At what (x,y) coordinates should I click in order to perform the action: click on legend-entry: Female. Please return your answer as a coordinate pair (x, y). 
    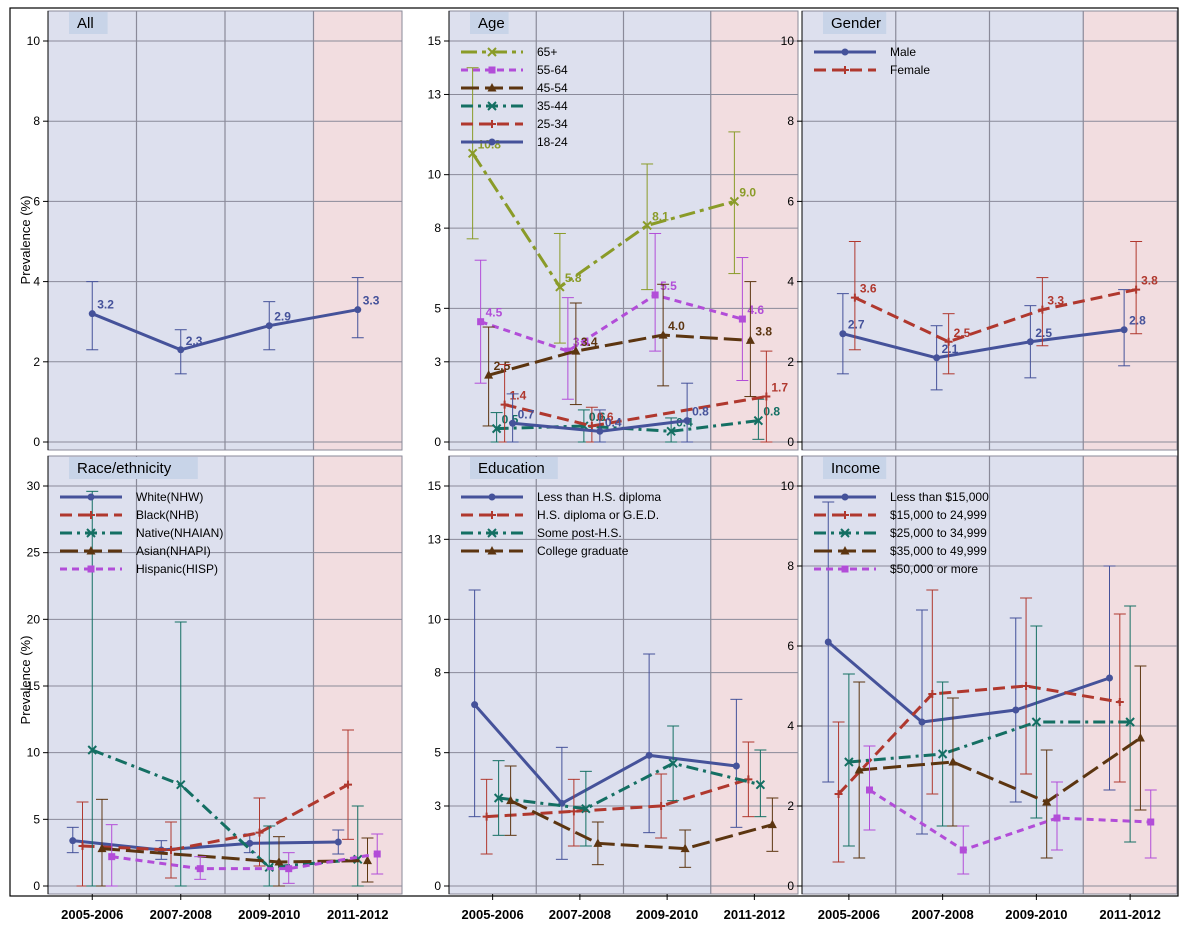
    Looking at the image, I should click on (872, 70).